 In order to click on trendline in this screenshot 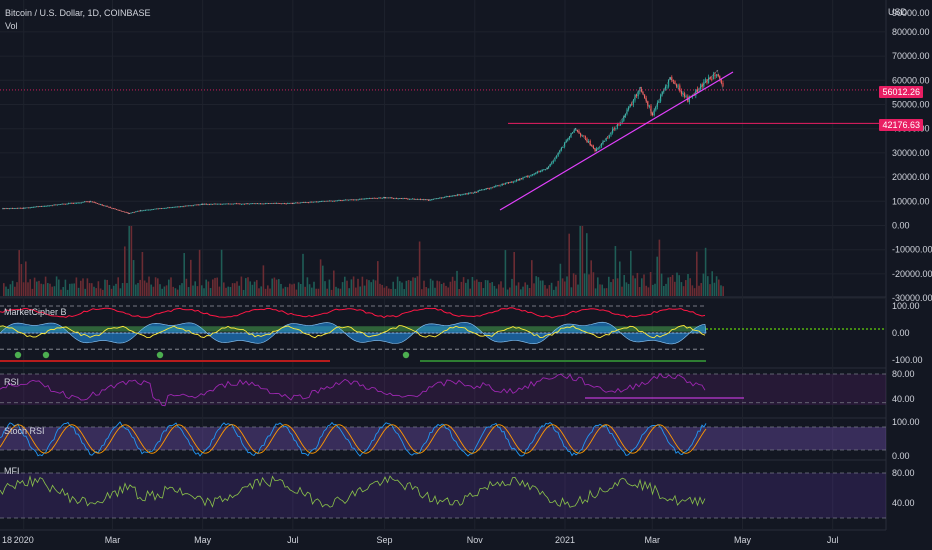, I will do `click(616, 141)`.